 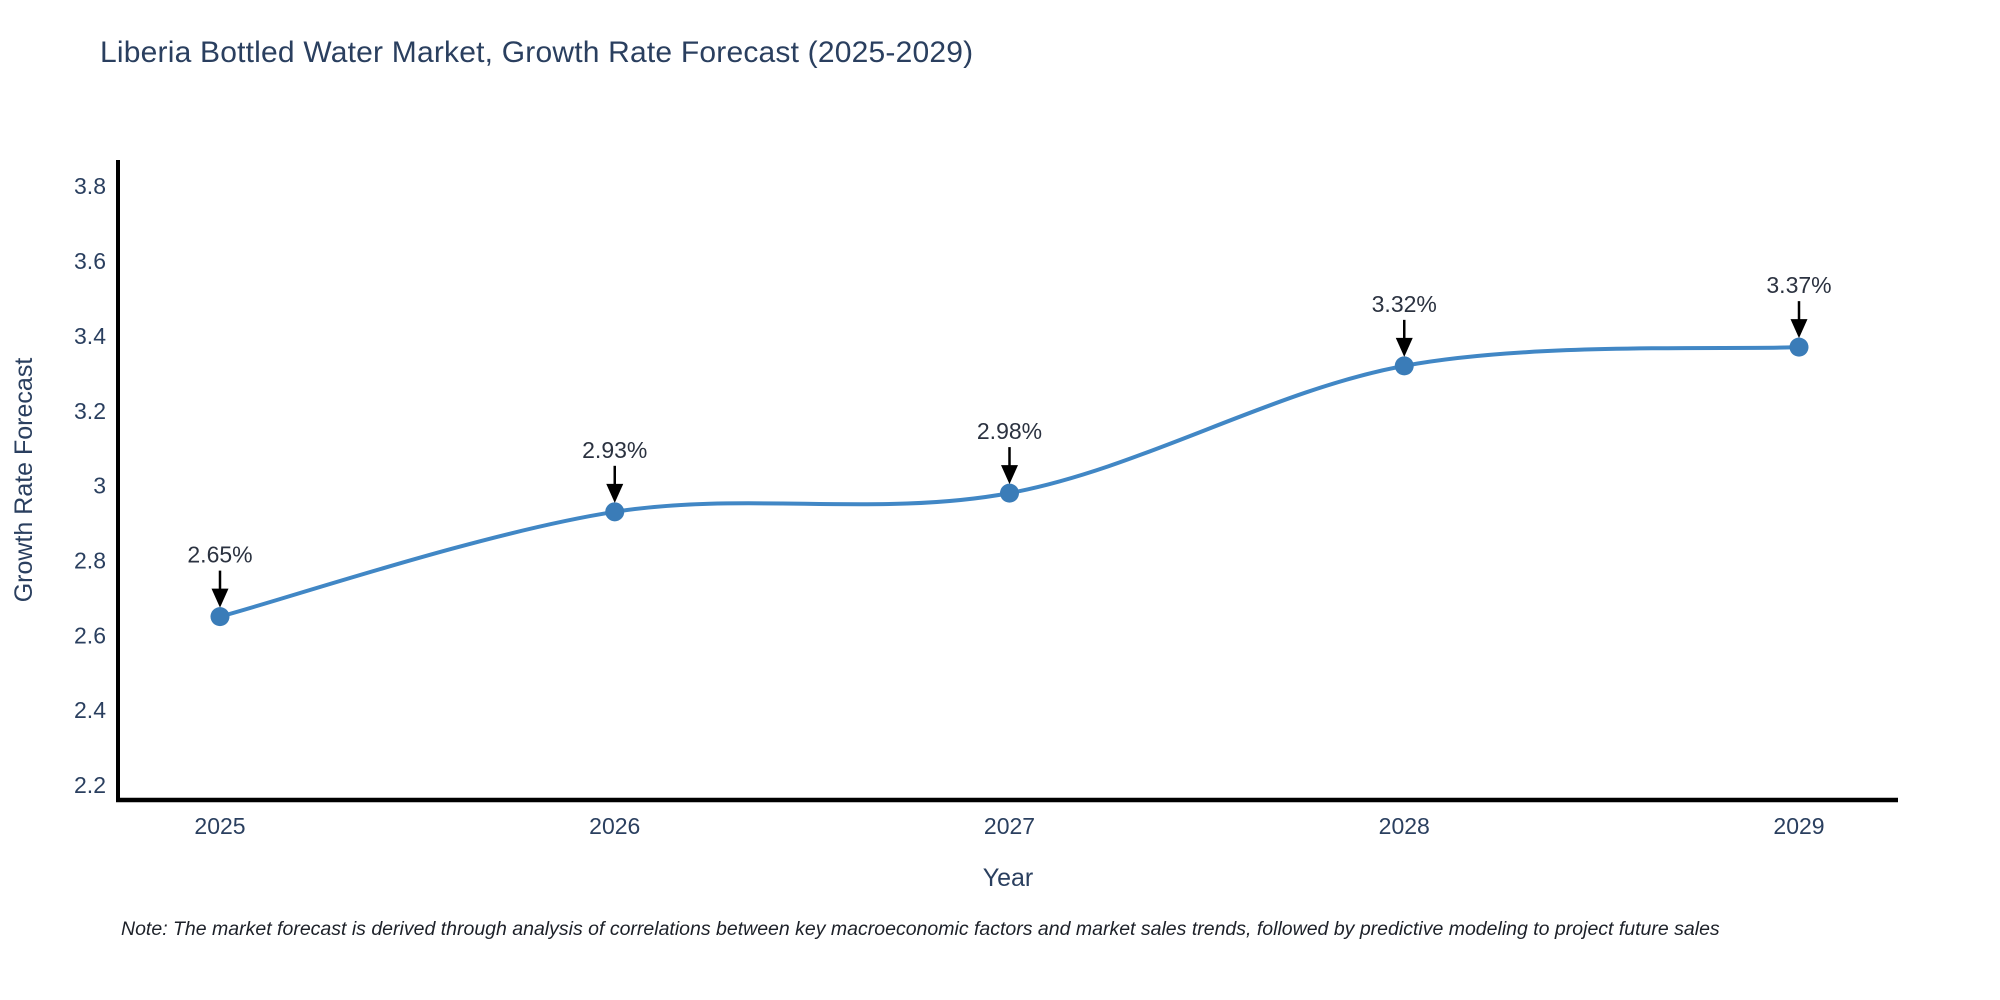 What do you see at coordinates (1009, 826) in the screenshot?
I see `x-tick-label: 2027` at bounding box center [1009, 826].